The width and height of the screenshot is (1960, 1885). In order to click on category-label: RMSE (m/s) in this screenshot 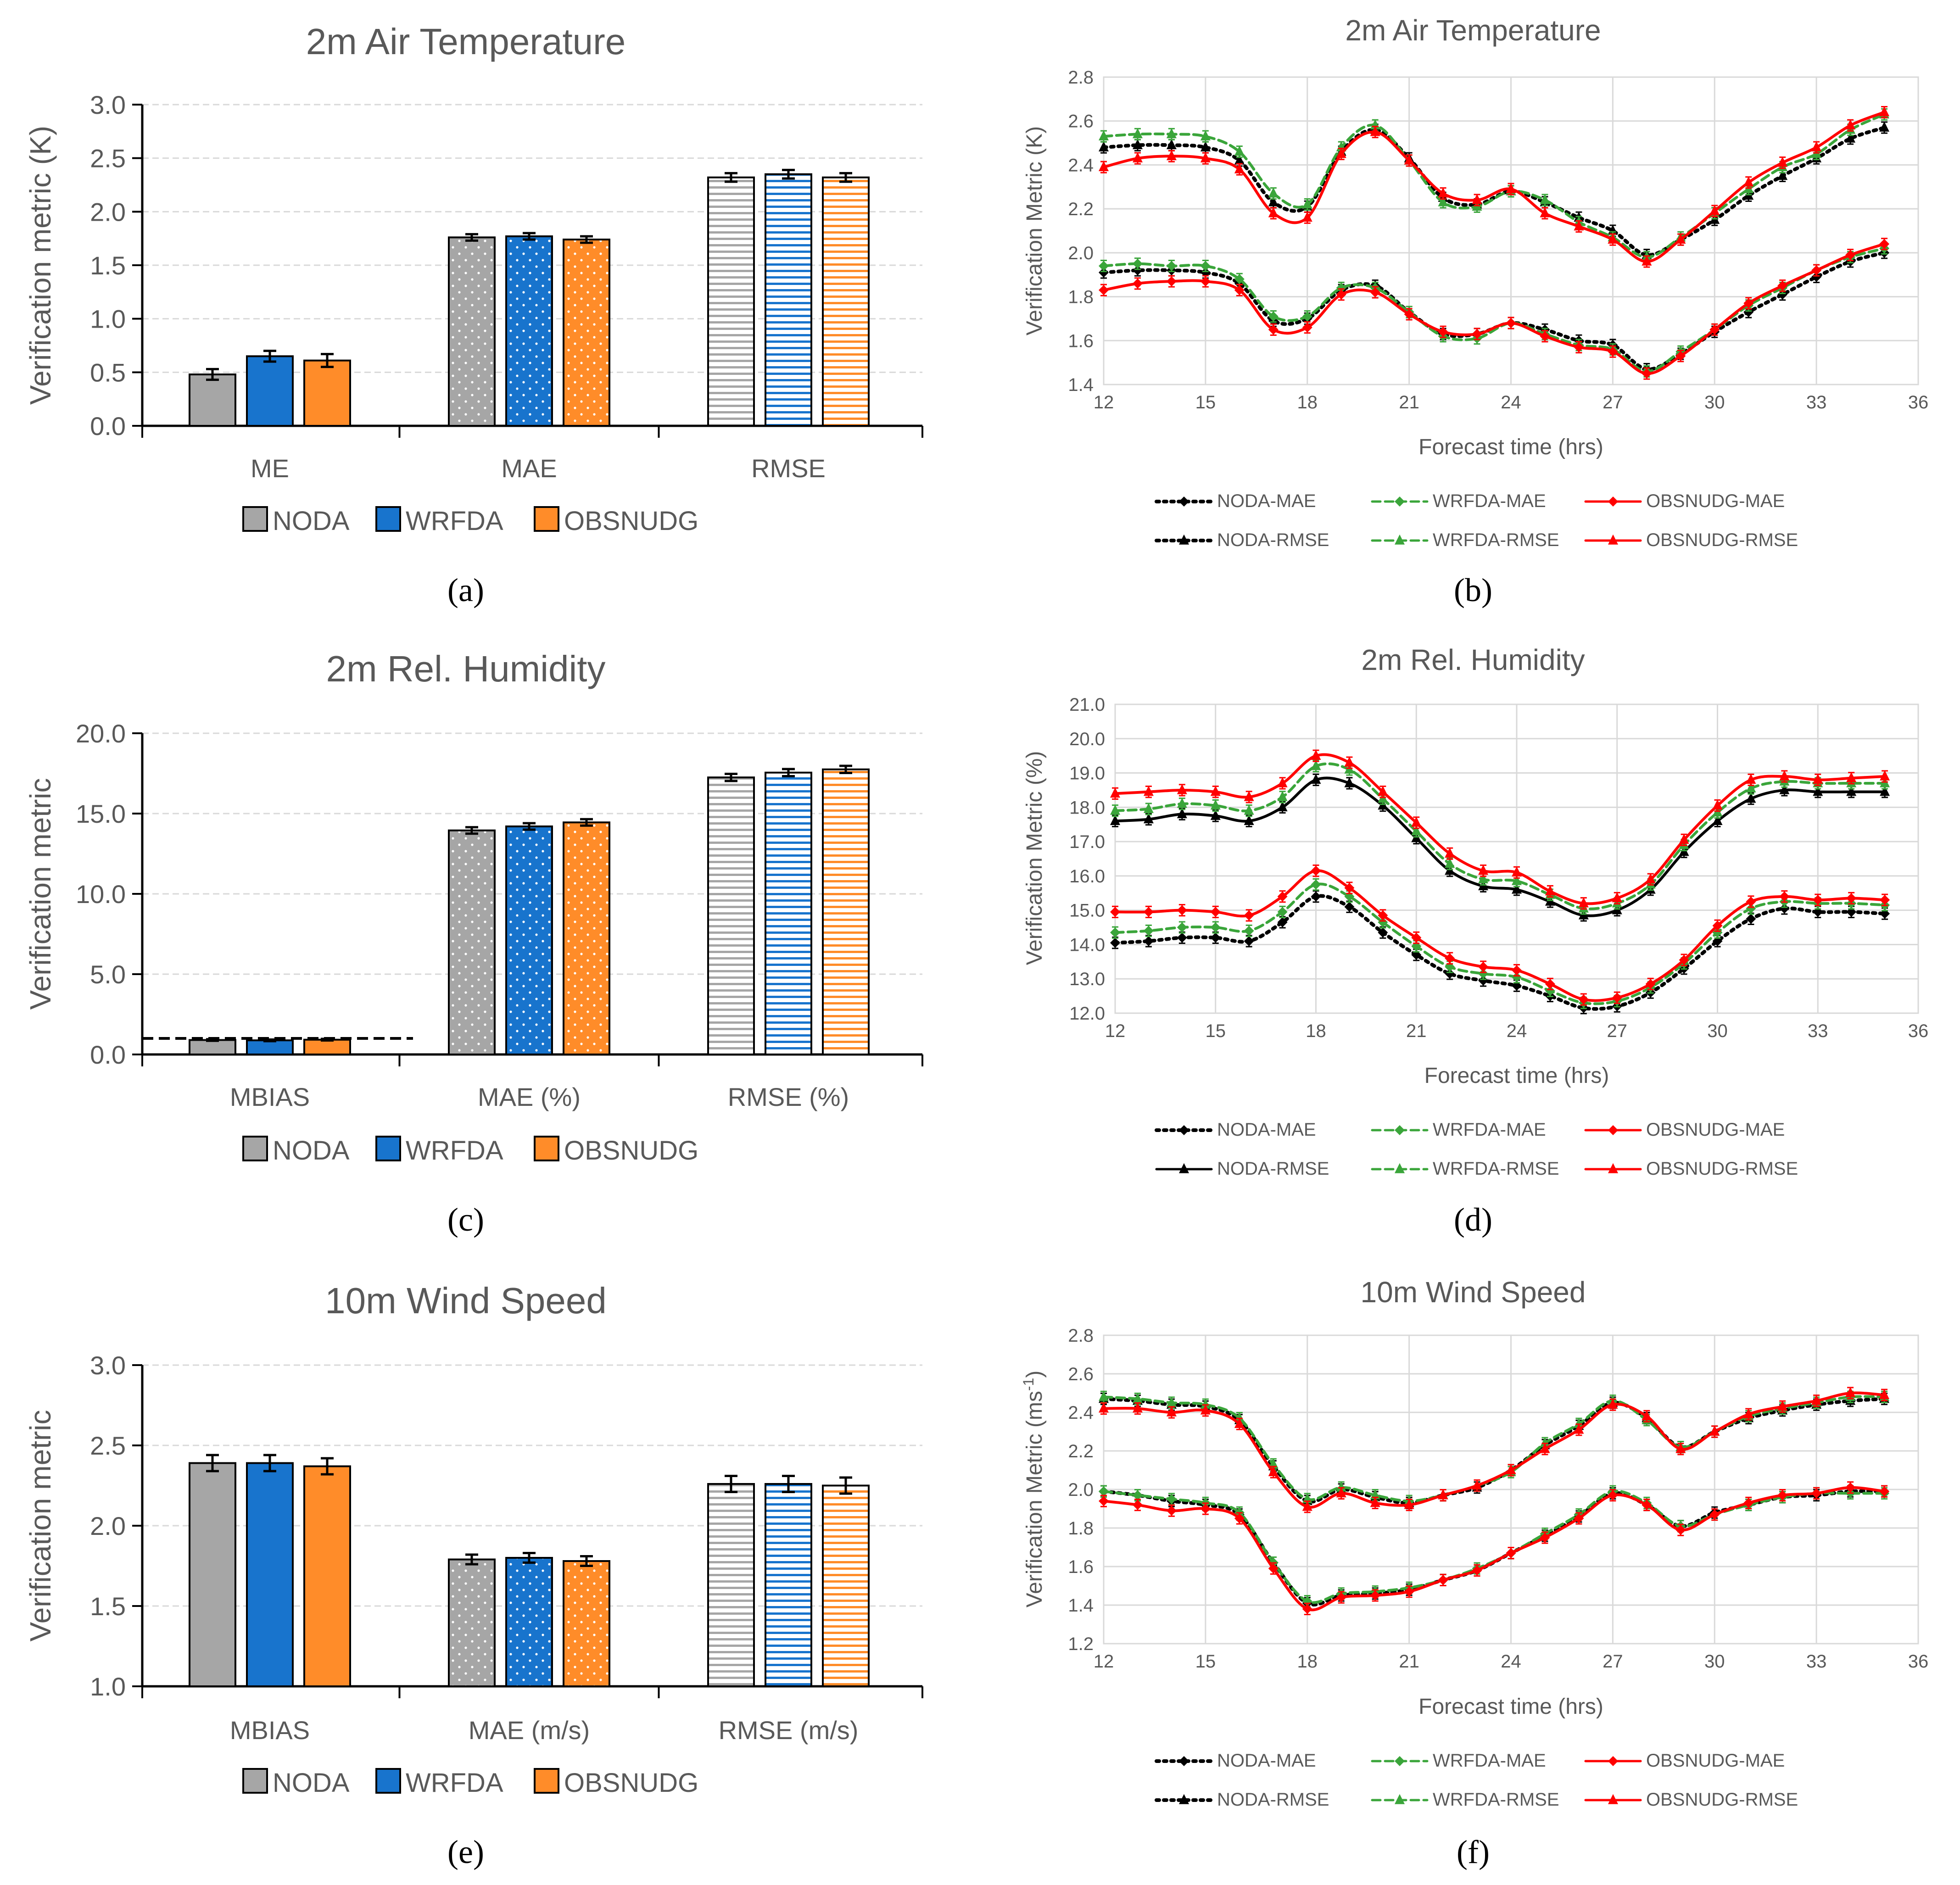, I will do `click(789, 1730)`.